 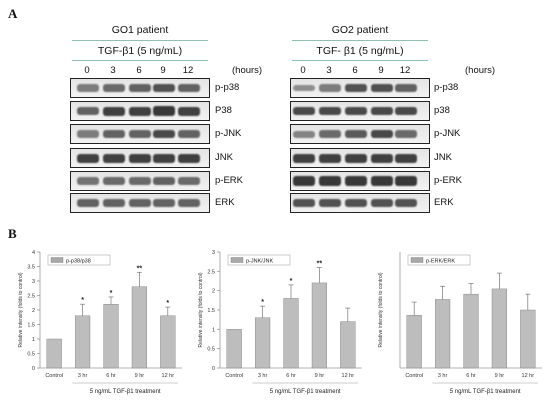 I want to click on y-tick-label: 1, so click(x=213, y=330).